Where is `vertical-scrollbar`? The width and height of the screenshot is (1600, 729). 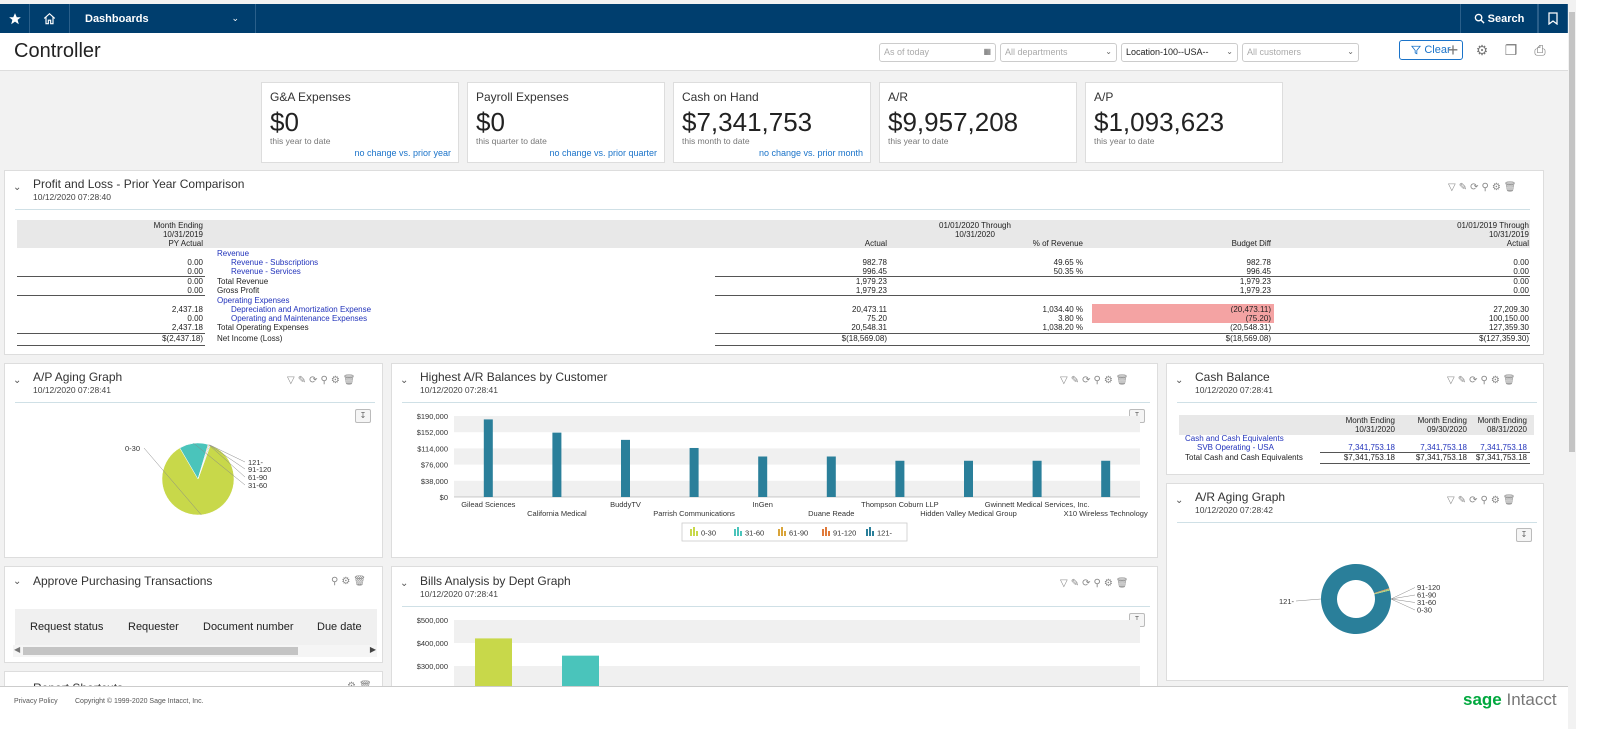 vertical-scrollbar is located at coordinates (1584, 364).